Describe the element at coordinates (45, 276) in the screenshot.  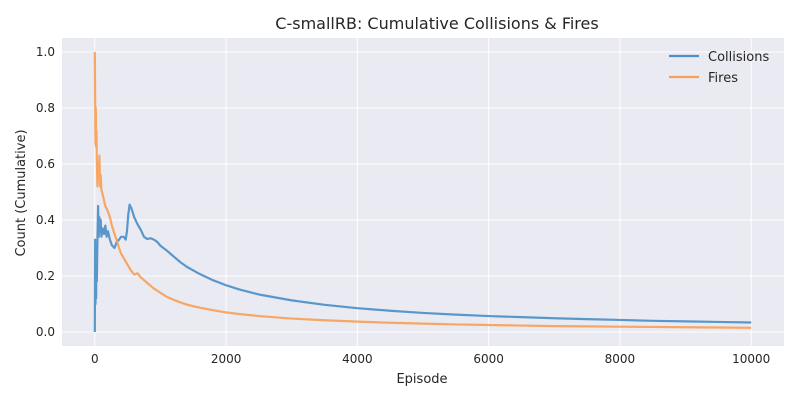
I see `y-tick-label: 0.2` at that location.